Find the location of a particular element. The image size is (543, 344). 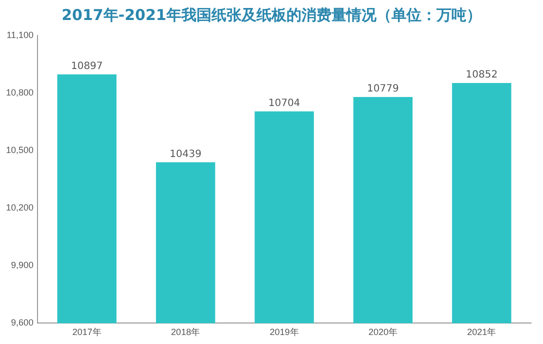

x-tick-label: 2021年 is located at coordinates (481, 332).